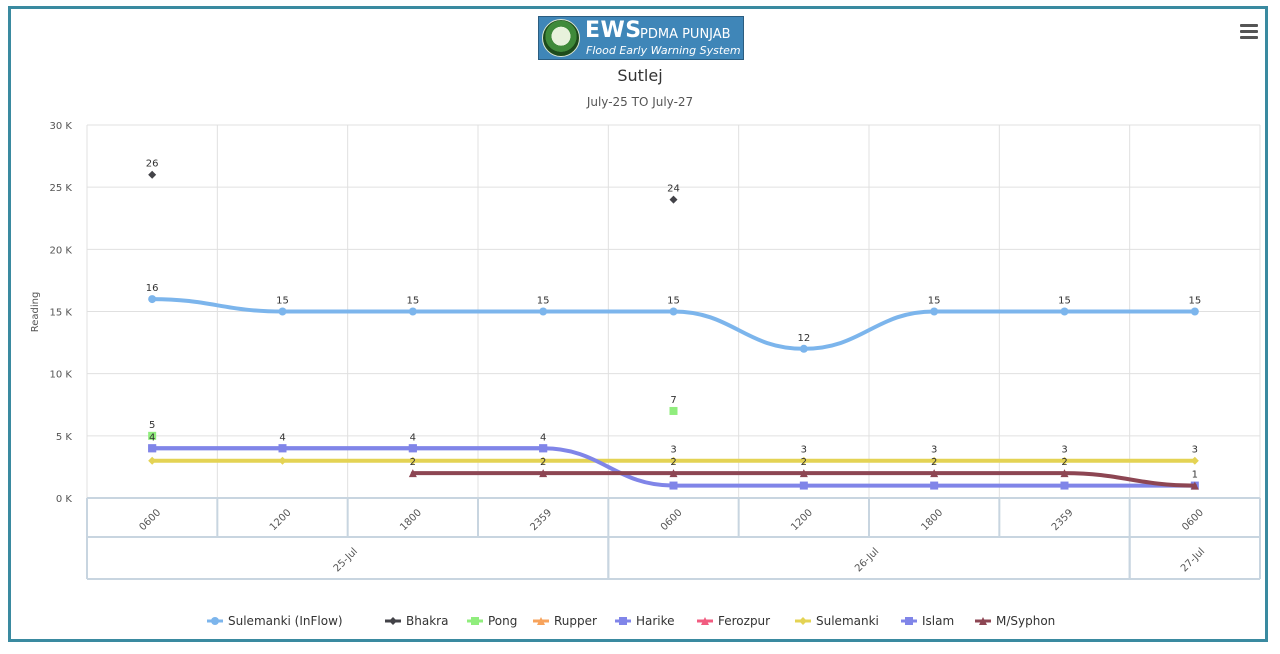  I want to click on series-islam, so click(673, 467).